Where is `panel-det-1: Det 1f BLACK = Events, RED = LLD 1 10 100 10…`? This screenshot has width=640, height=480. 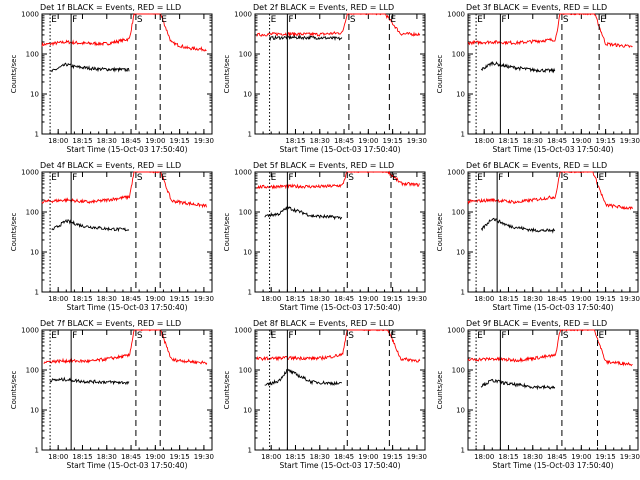 panel-det-1: Det 1f BLACK = Events, RED = LLD 1 10 100 10… is located at coordinates (112, 78).